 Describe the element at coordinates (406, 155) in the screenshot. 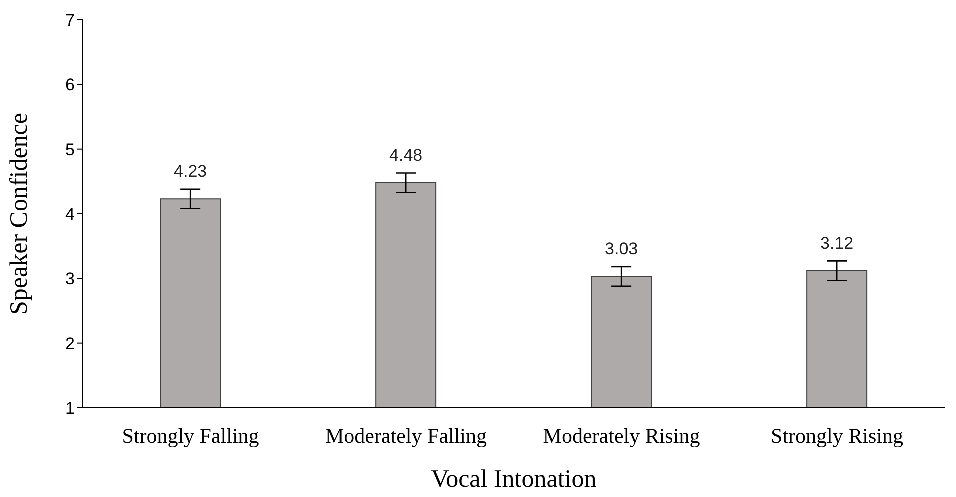

I see `data-label: 4.48` at that location.